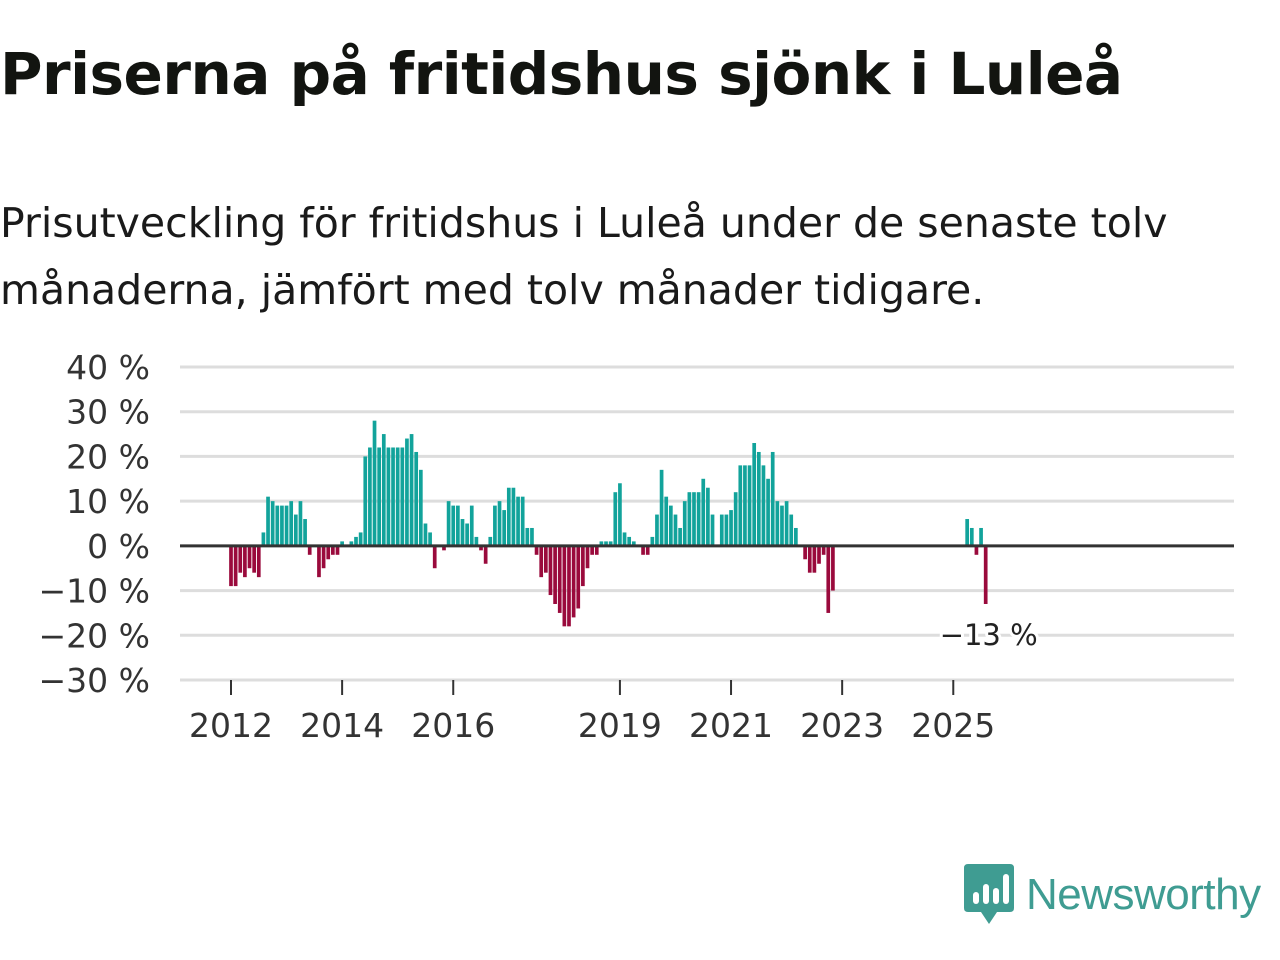  What do you see at coordinates (108, 501) in the screenshot?
I see `y-tick-label: 10 %` at bounding box center [108, 501].